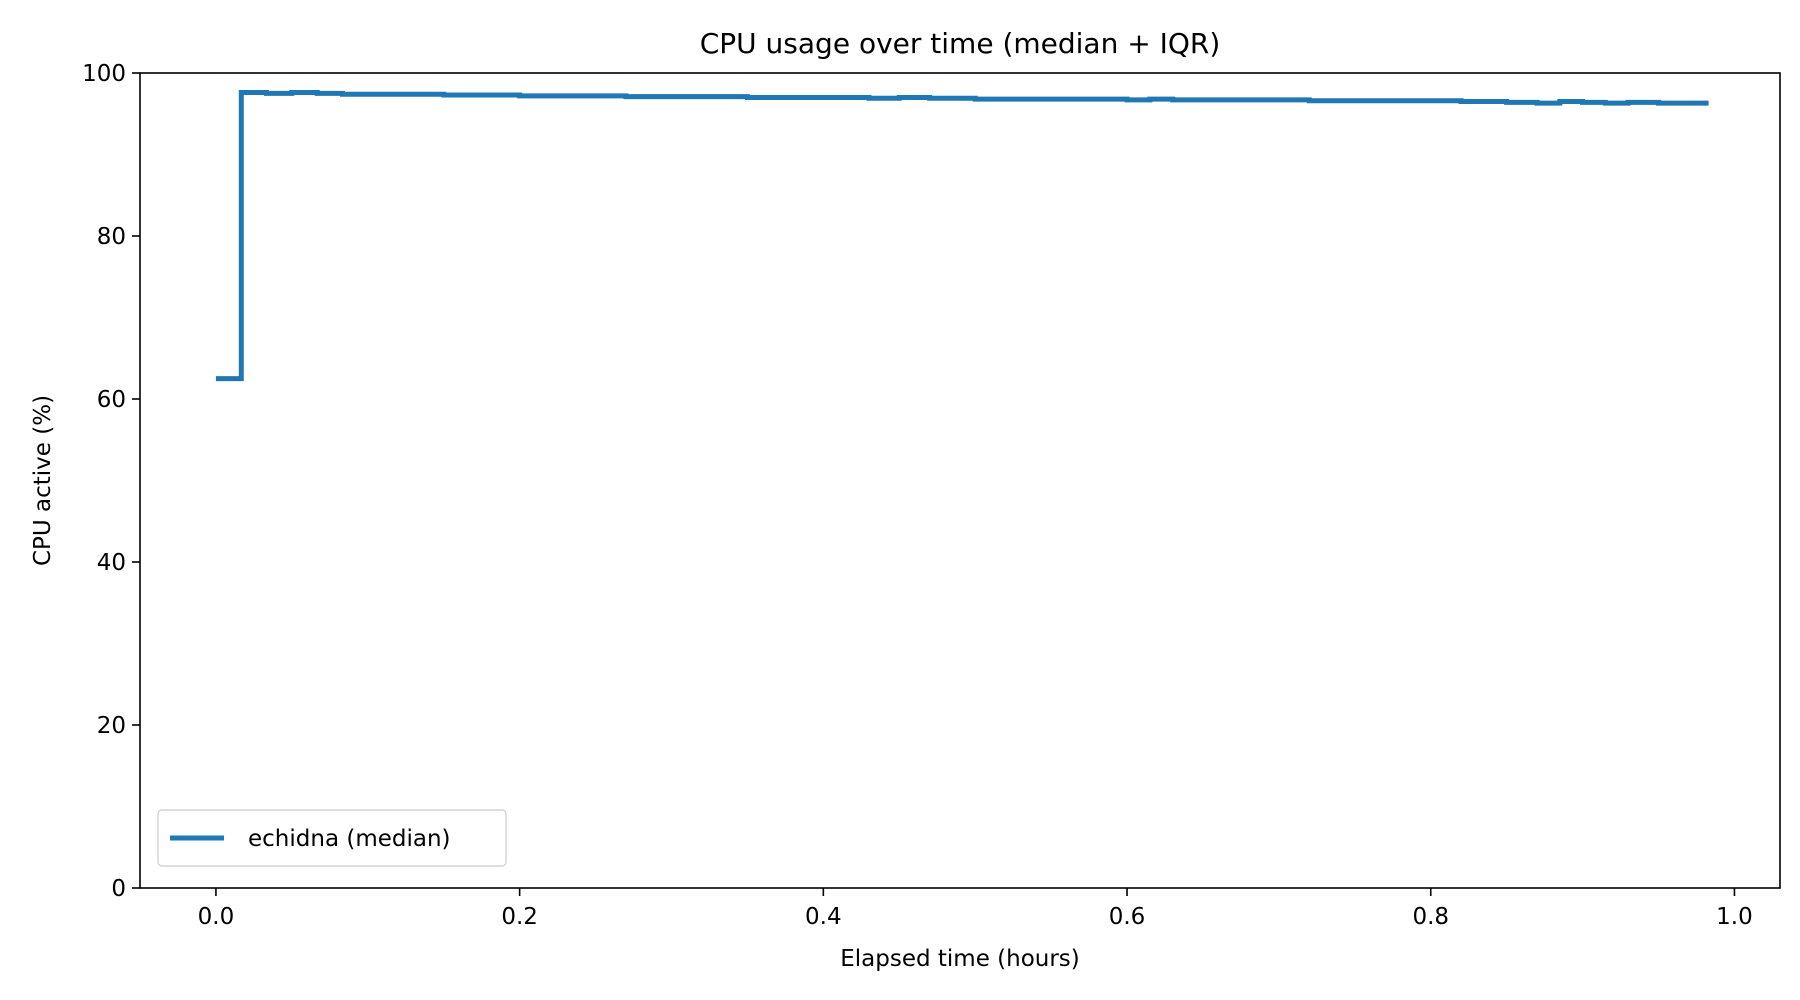 The width and height of the screenshot is (1800, 1000). I want to click on x-tick-label: 0.2, so click(519, 917).